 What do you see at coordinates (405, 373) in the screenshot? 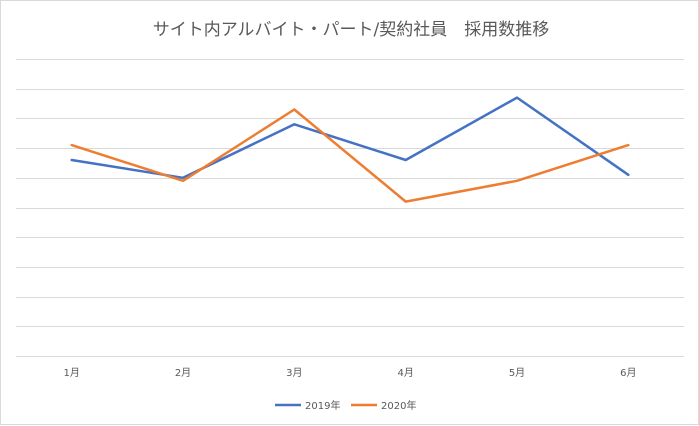
I see `x-tick-label: 4月` at bounding box center [405, 373].